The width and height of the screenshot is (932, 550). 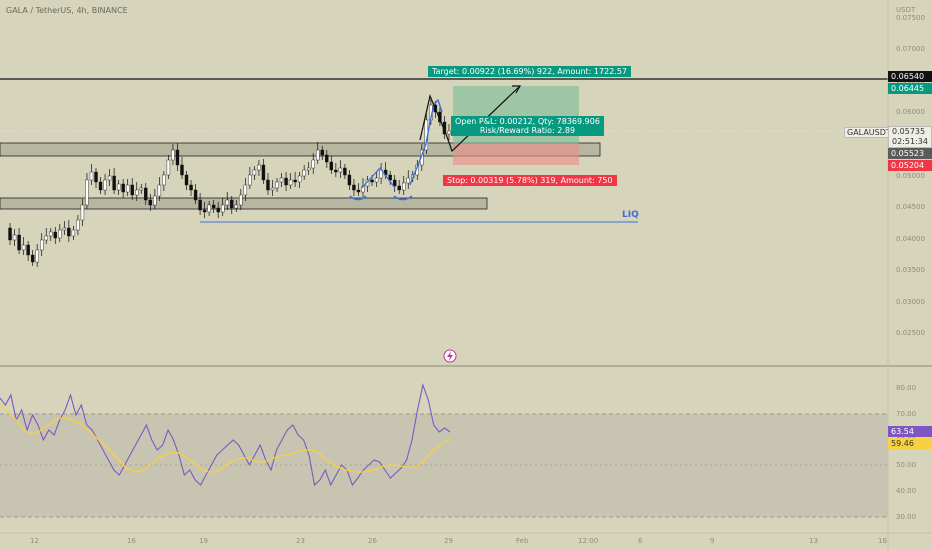 What do you see at coordinates (640, 541) in the screenshot?
I see `time-tick-label: 6` at bounding box center [640, 541].